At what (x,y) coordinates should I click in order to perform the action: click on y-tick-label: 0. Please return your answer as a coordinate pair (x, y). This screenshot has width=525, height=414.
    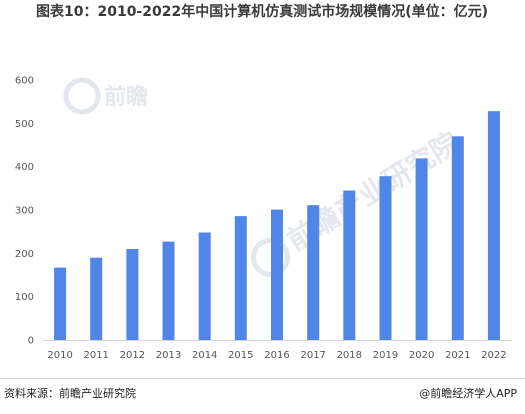
    Looking at the image, I should click on (31, 341).